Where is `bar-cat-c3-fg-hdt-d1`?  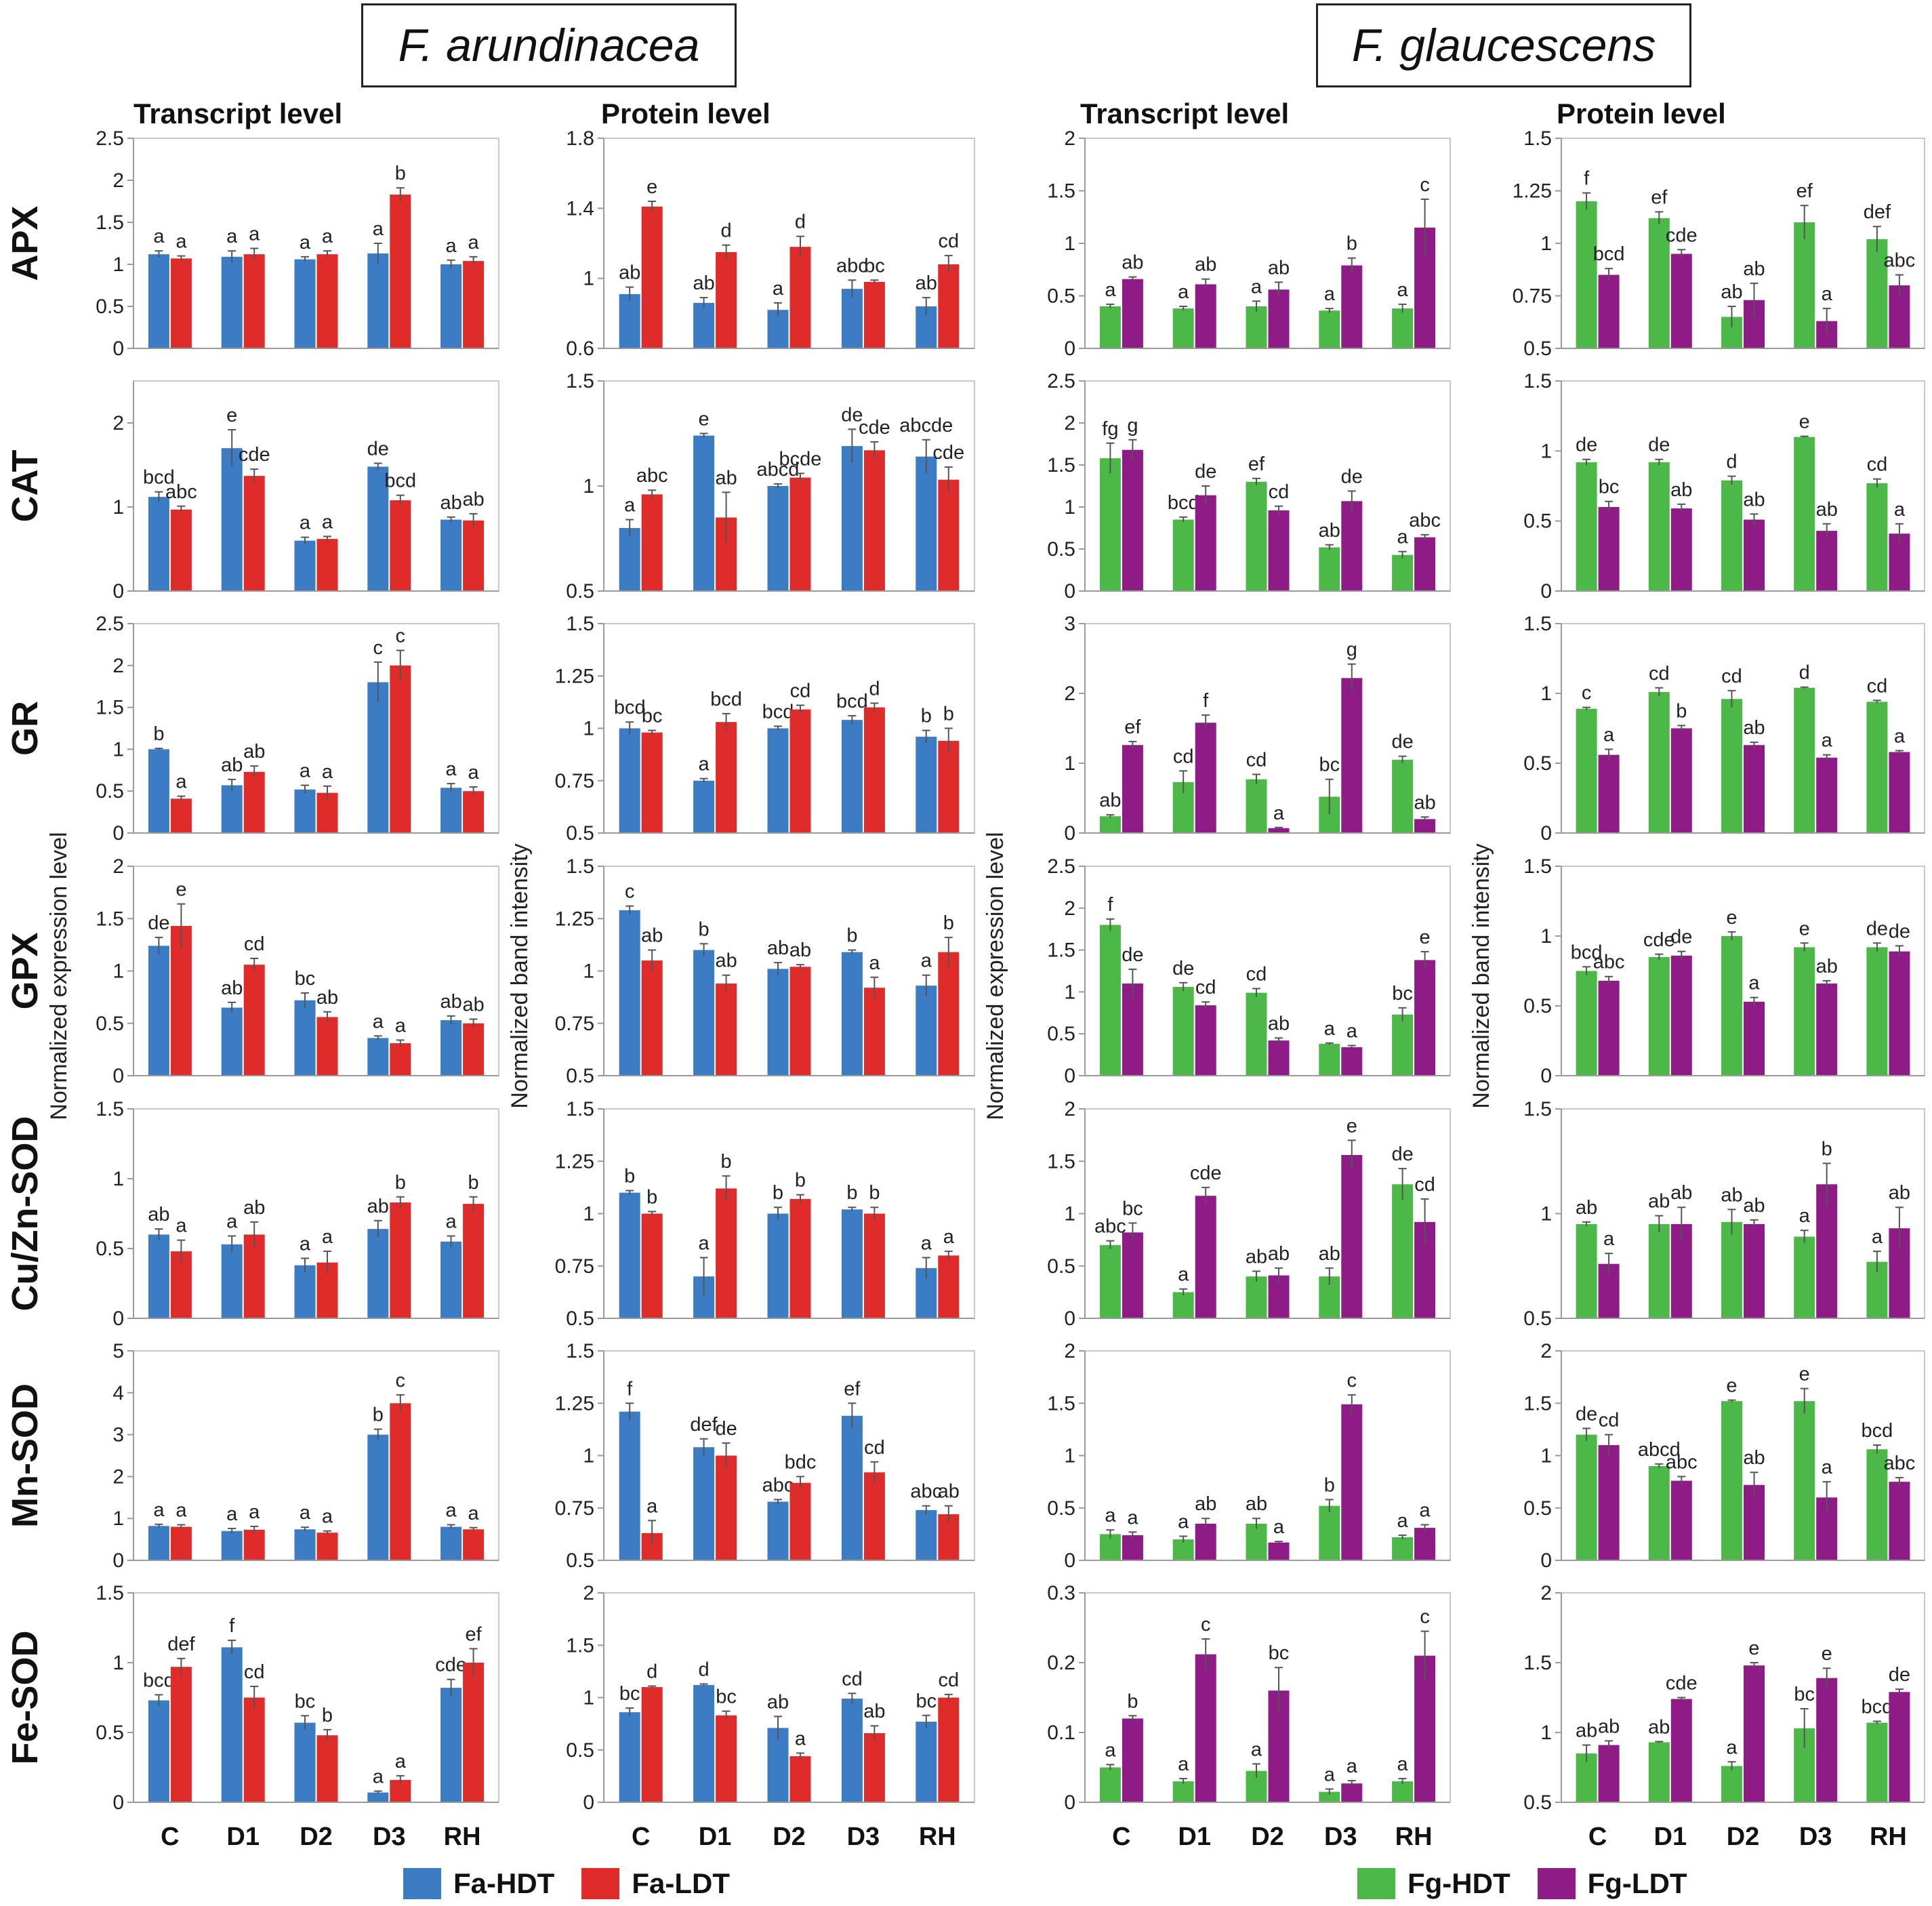
bar-cat-c3-fg-hdt-d1 is located at coordinates (1659, 526).